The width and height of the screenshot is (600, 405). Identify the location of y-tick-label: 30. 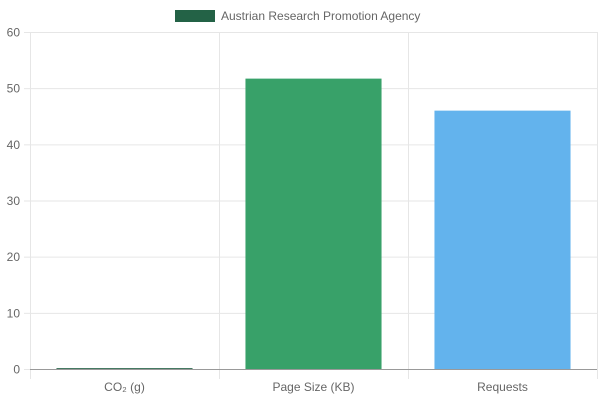
(14, 201).